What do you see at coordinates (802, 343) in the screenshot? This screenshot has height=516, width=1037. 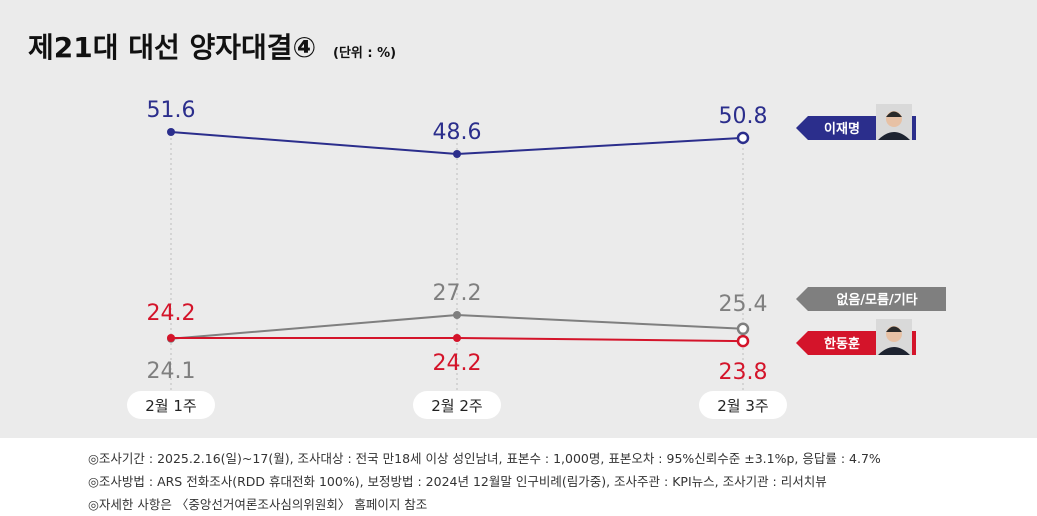 I see `legend-arrow-han` at bounding box center [802, 343].